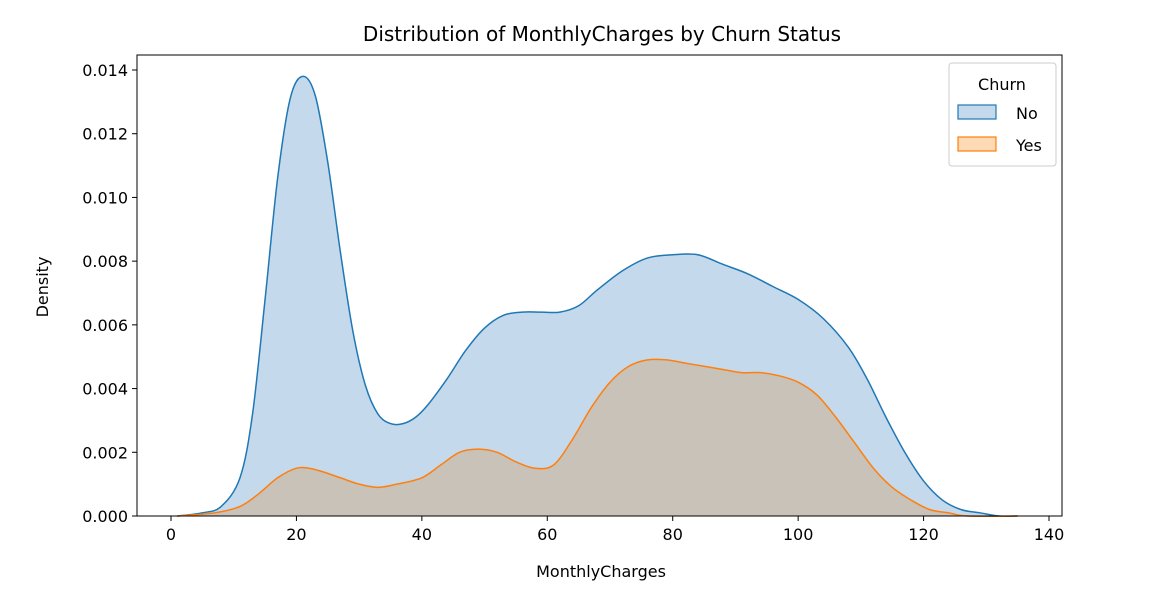 The height and width of the screenshot is (594, 1176). I want to click on x-tick-label: 20, so click(296, 534).